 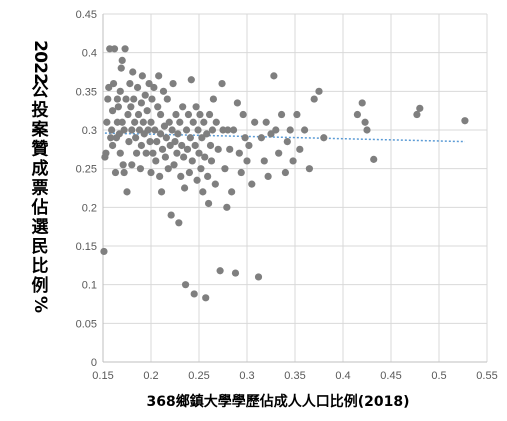 What do you see at coordinates (342, 376) in the screenshot?
I see `x-tick-label: 0.4` at bounding box center [342, 376].